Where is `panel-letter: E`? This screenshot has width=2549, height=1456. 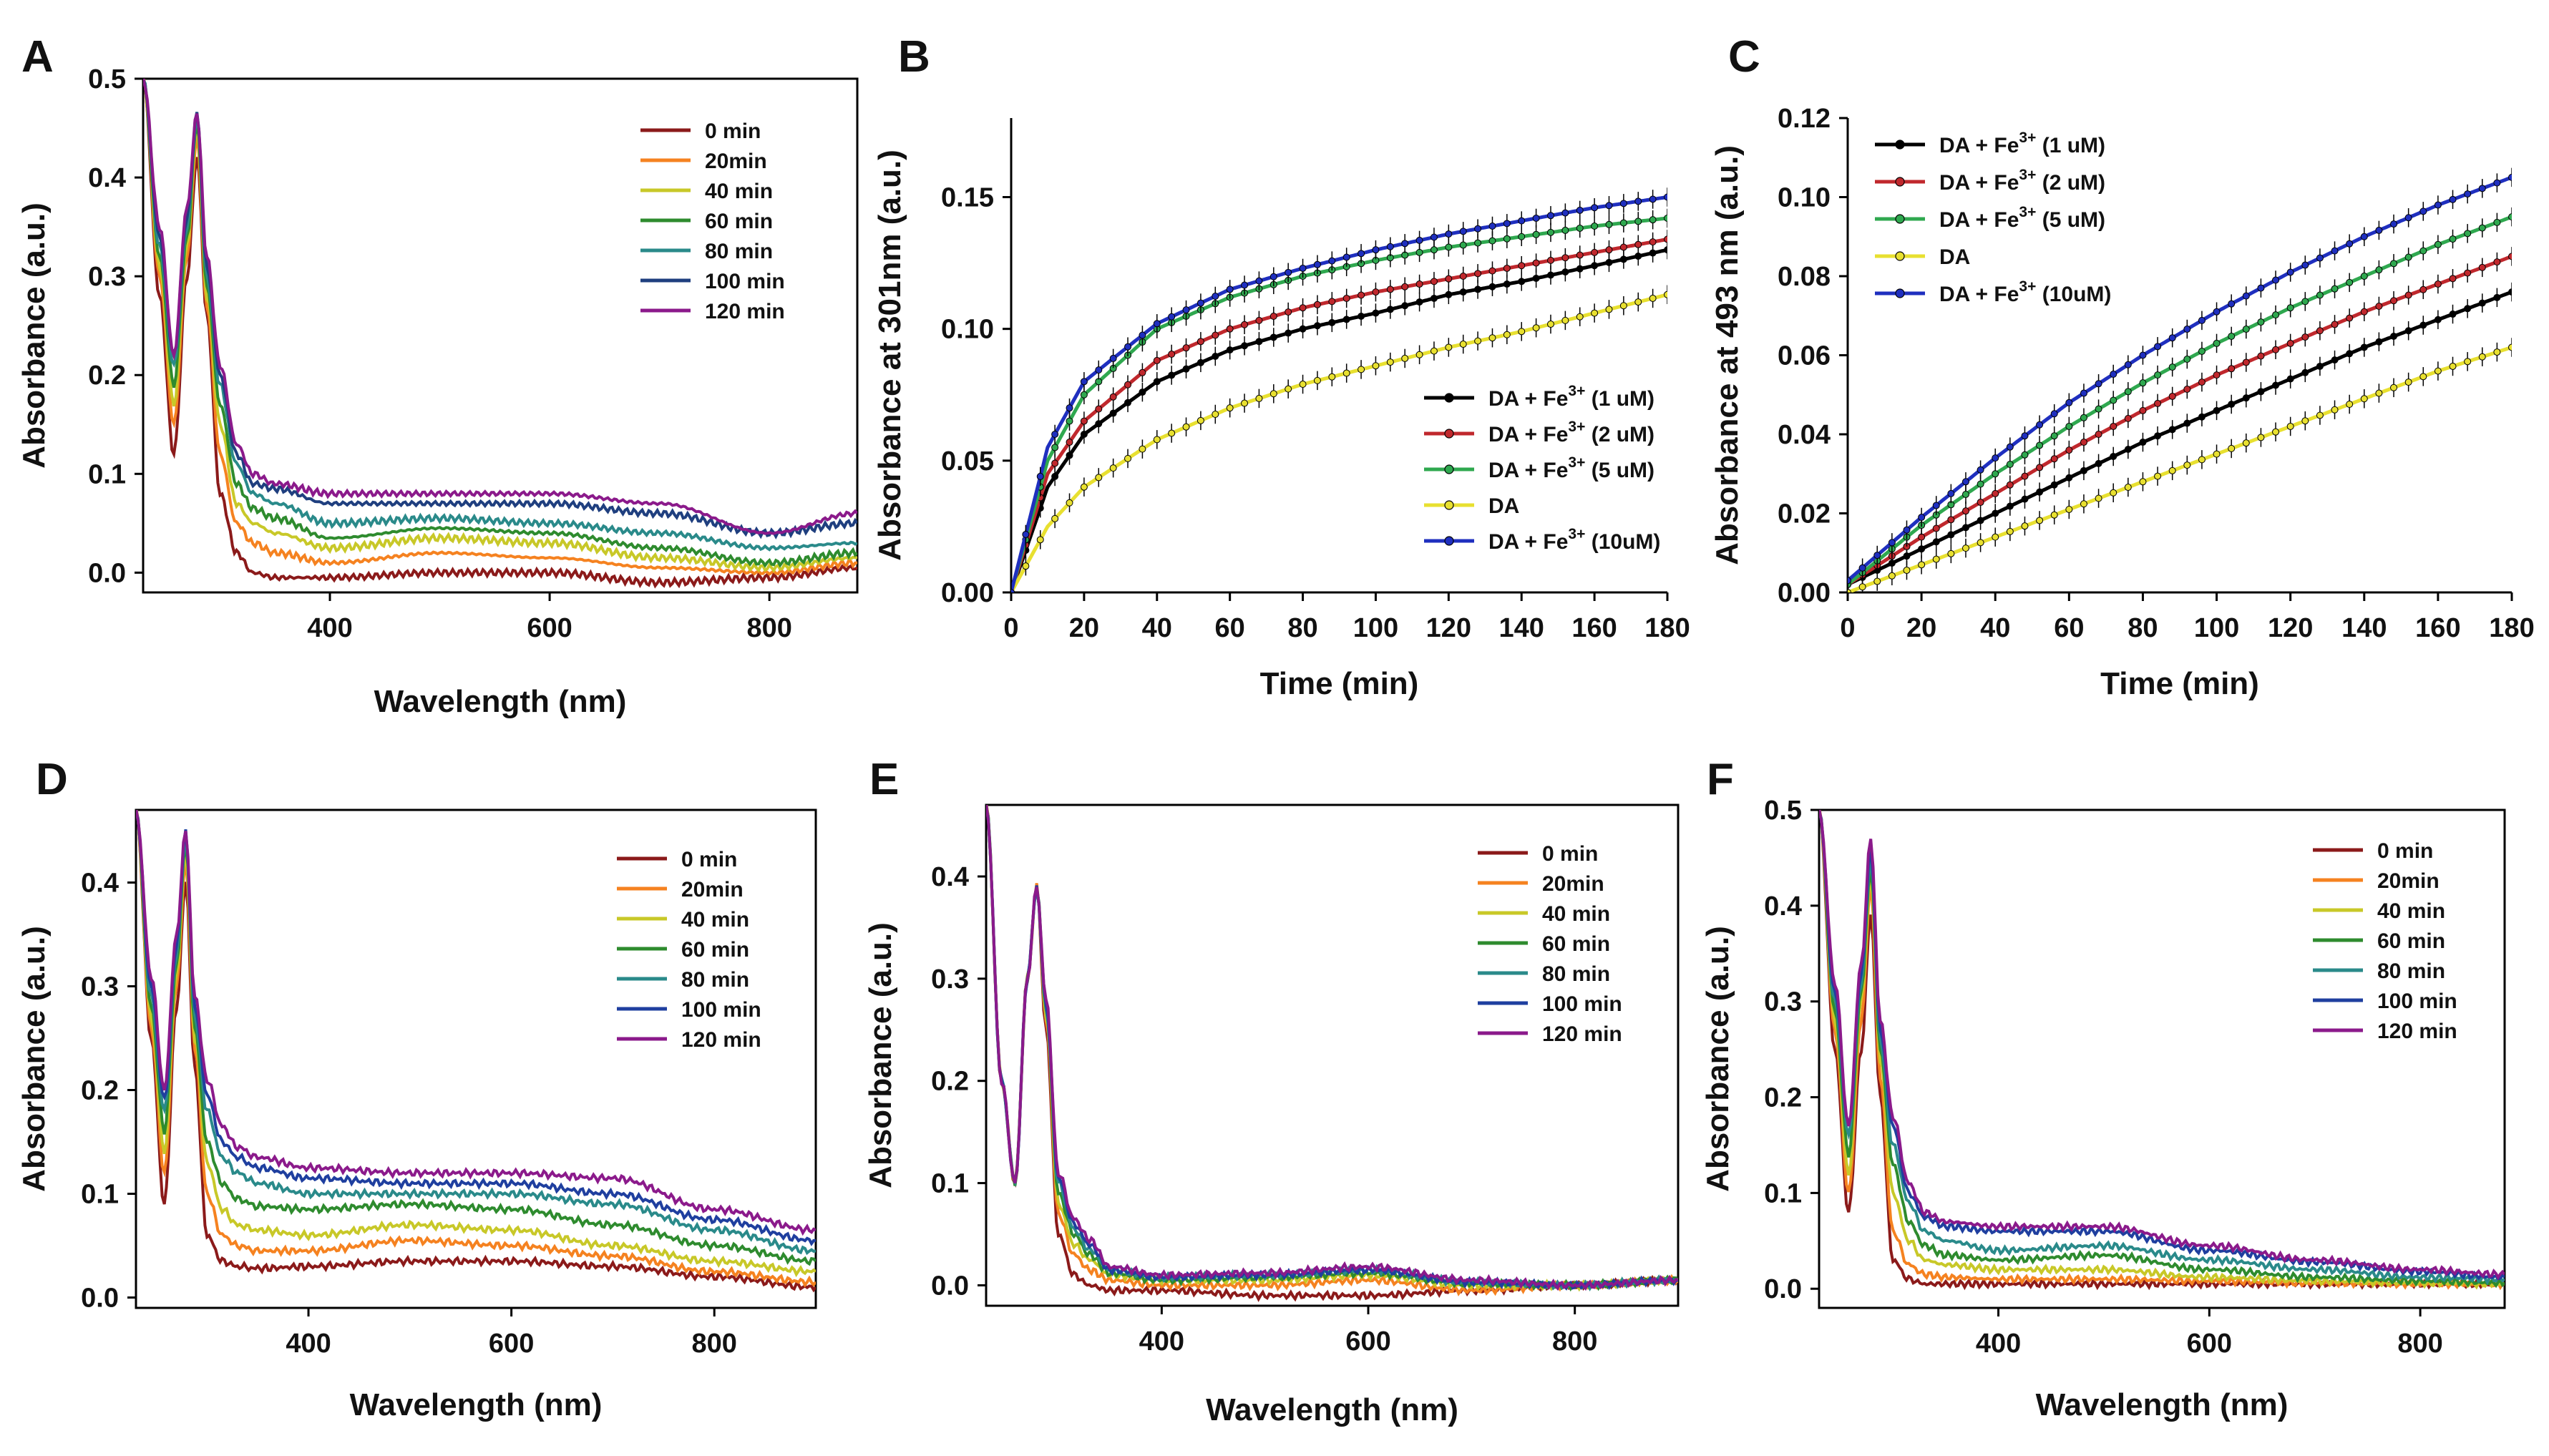 panel-letter: E is located at coordinates (884, 779).